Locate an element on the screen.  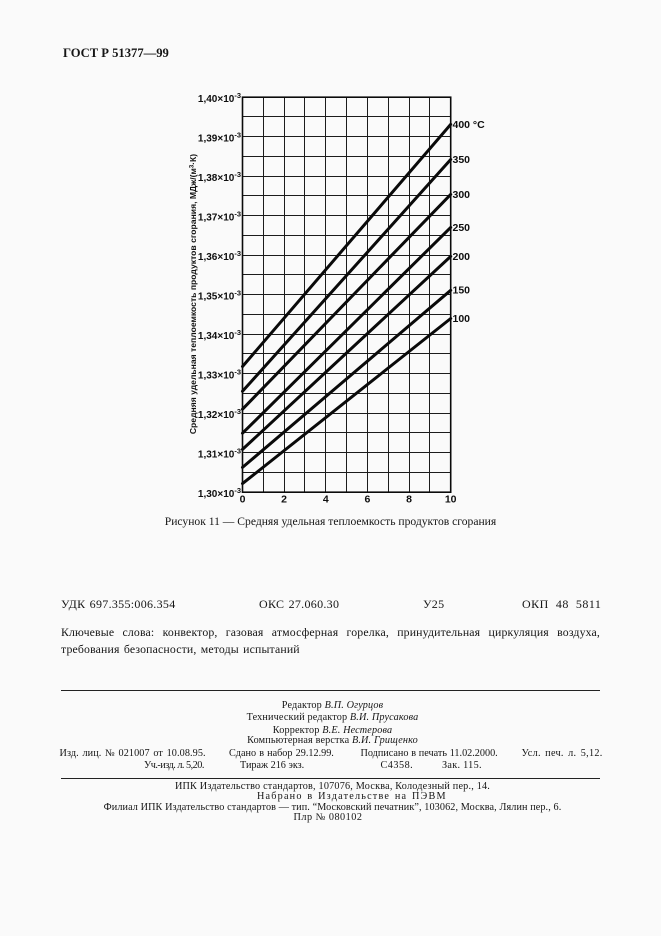
svg-text: 10 is located at coordinates (451, 500).